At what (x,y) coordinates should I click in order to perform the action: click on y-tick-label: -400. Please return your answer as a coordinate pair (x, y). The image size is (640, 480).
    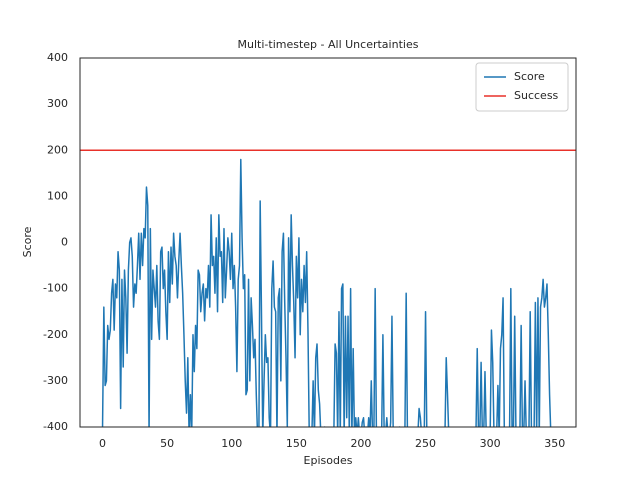
    Looking at the image, I should click on (55, 426).